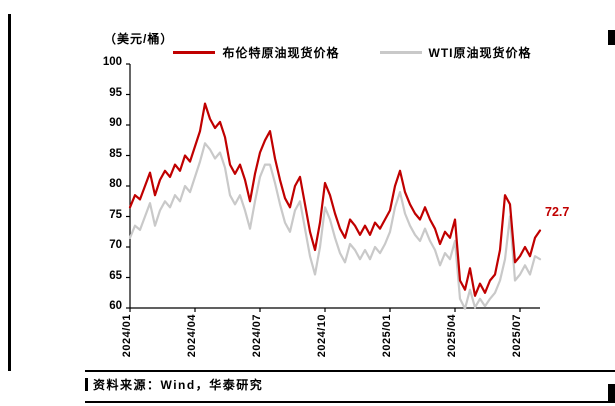 This screenshot has height=406, width=615. I want to click on legend-label-wti: WTI原油现货价格, so click(480, 53).